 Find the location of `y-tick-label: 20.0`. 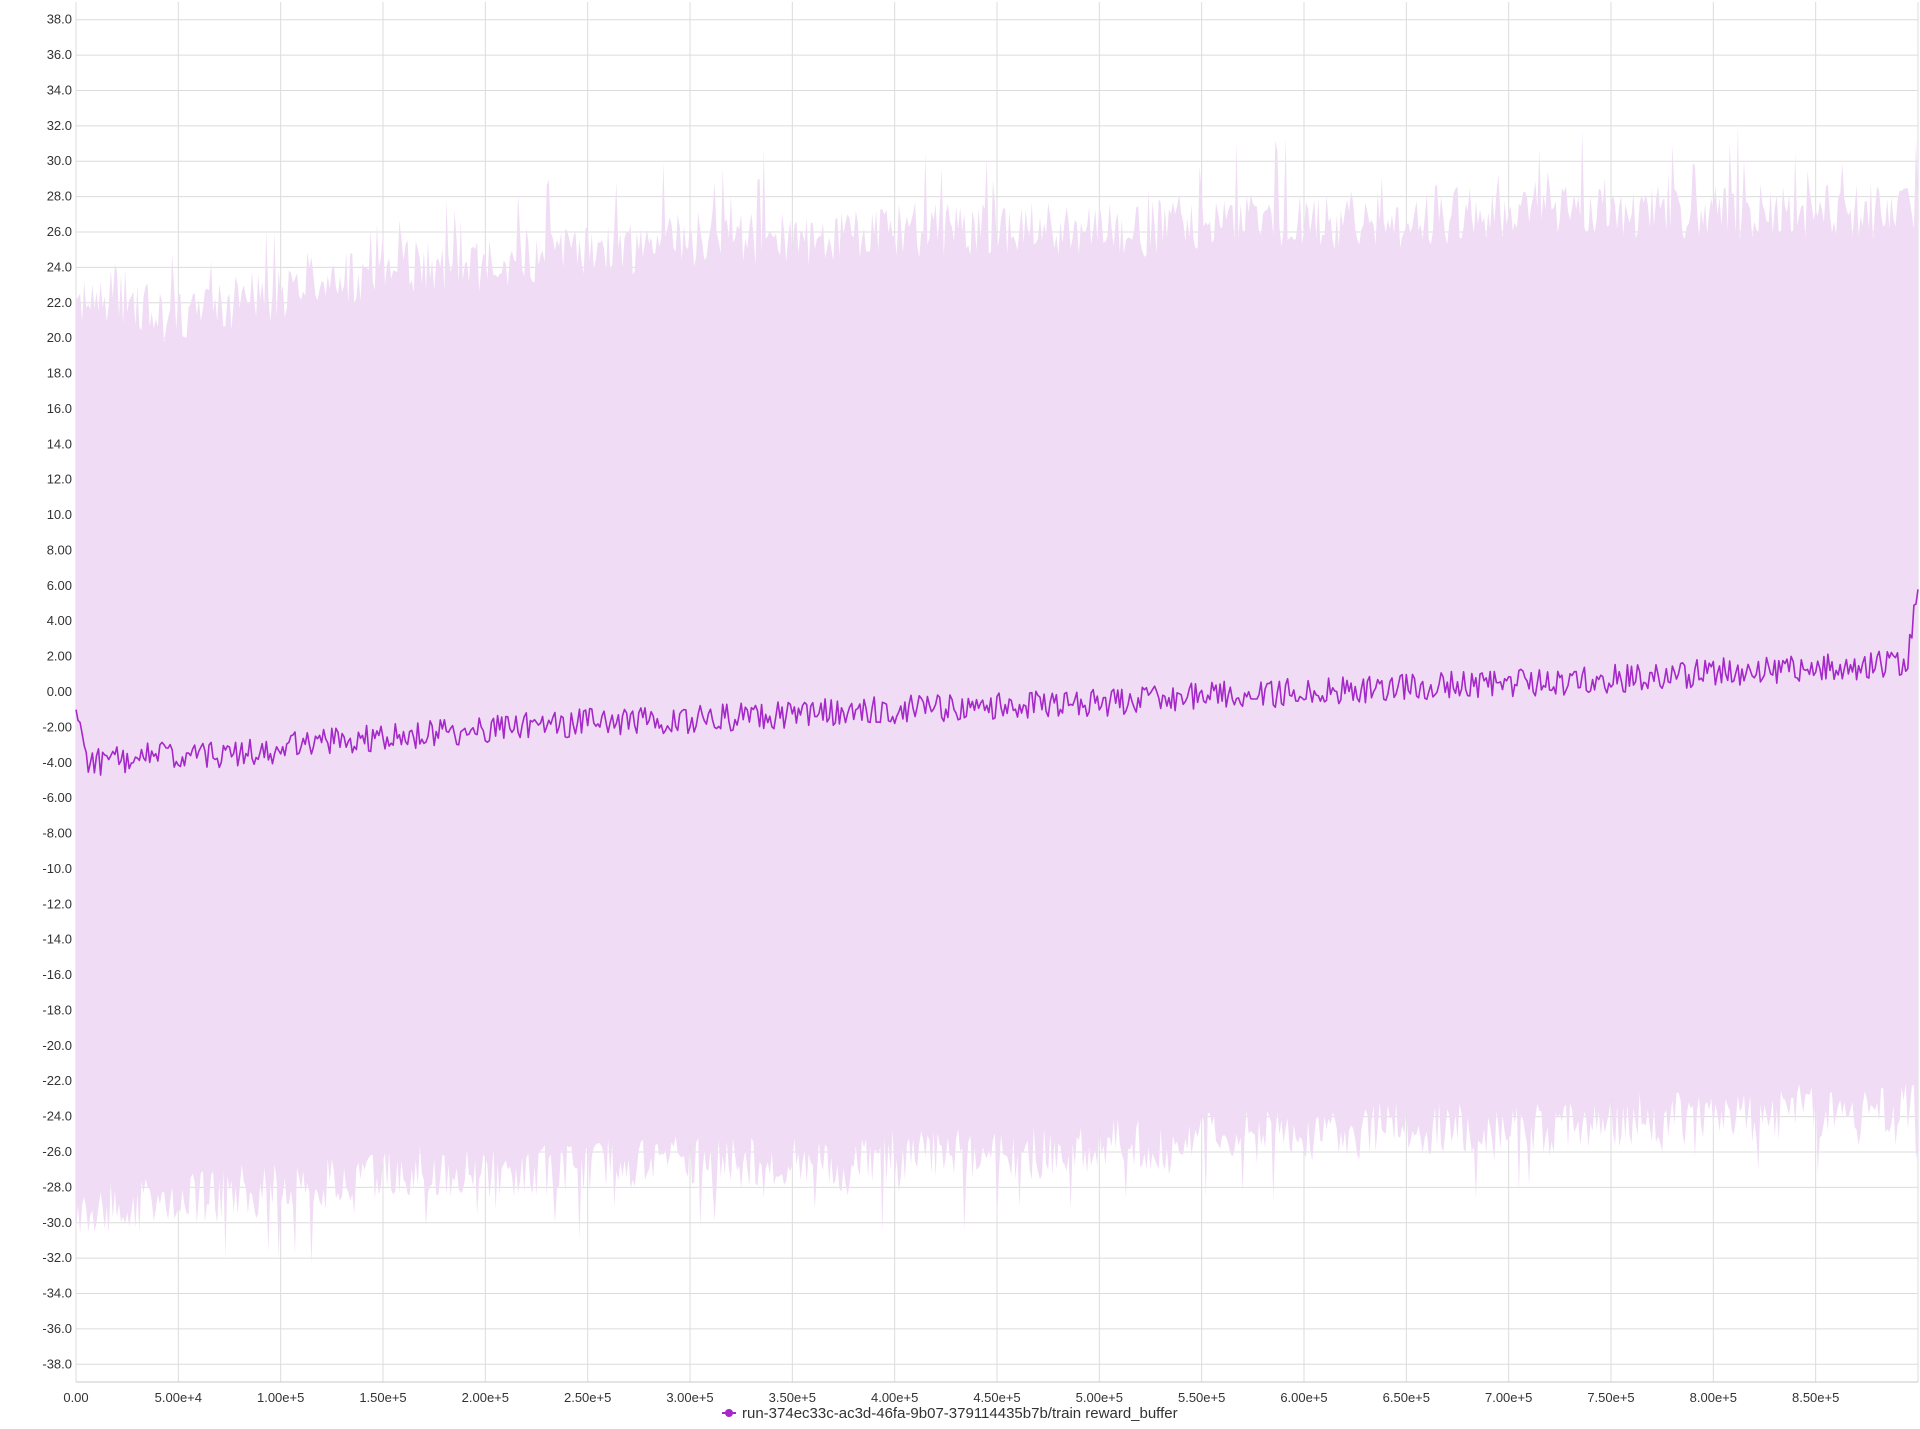

y-tick-label: 20.0 is located at coordinates (59, 337).